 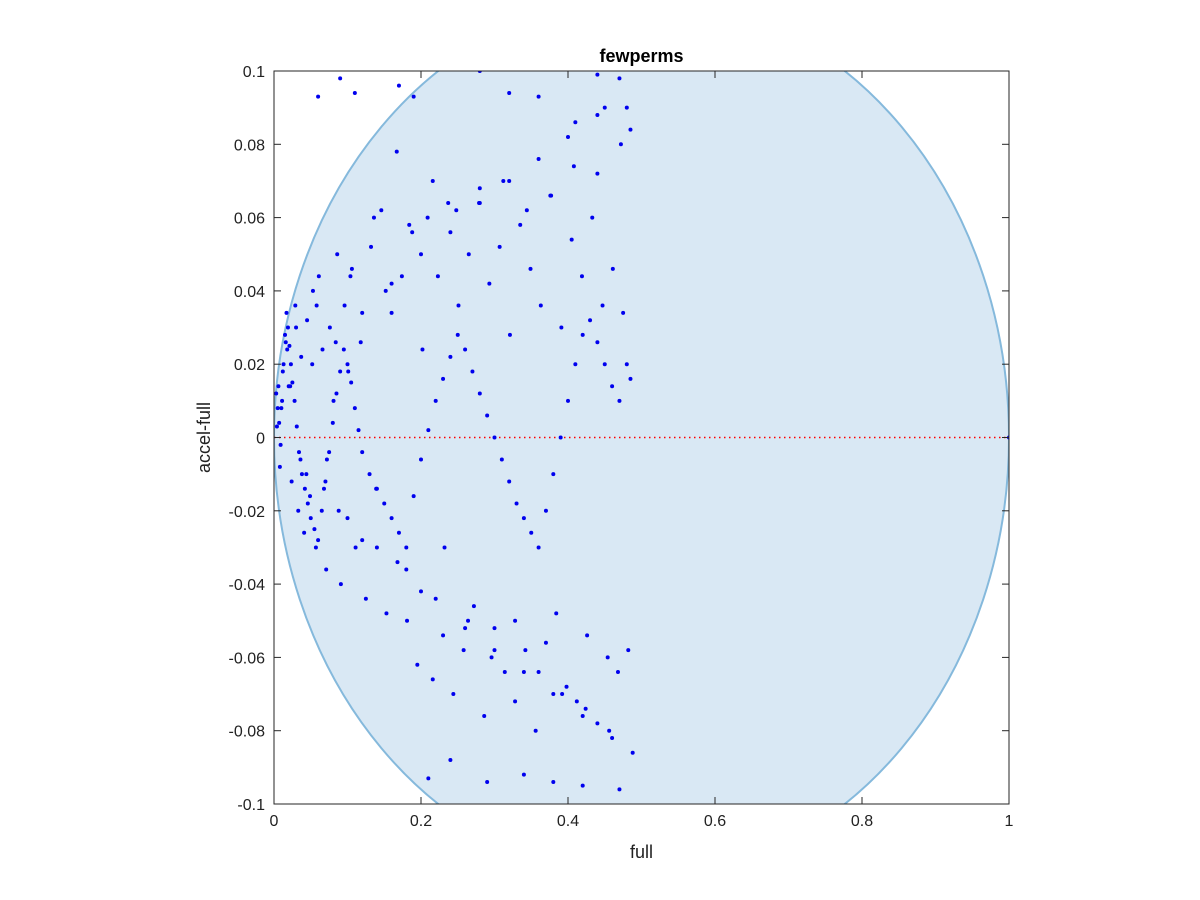 I want to click on chart-title: fewperms, so click(x=641, y=56).